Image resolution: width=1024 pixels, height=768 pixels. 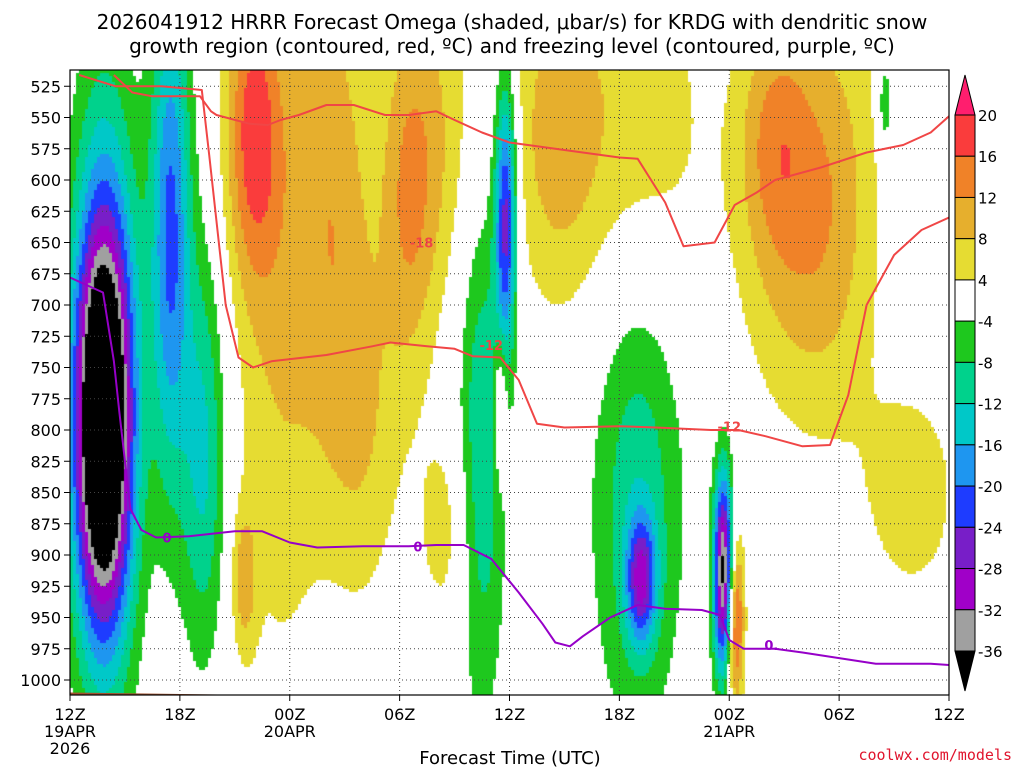 What do you see at coordinates (179, 714) in the screenshot?
I see `x-tick-label-6: 18Z` at bounding box center [179, 714].